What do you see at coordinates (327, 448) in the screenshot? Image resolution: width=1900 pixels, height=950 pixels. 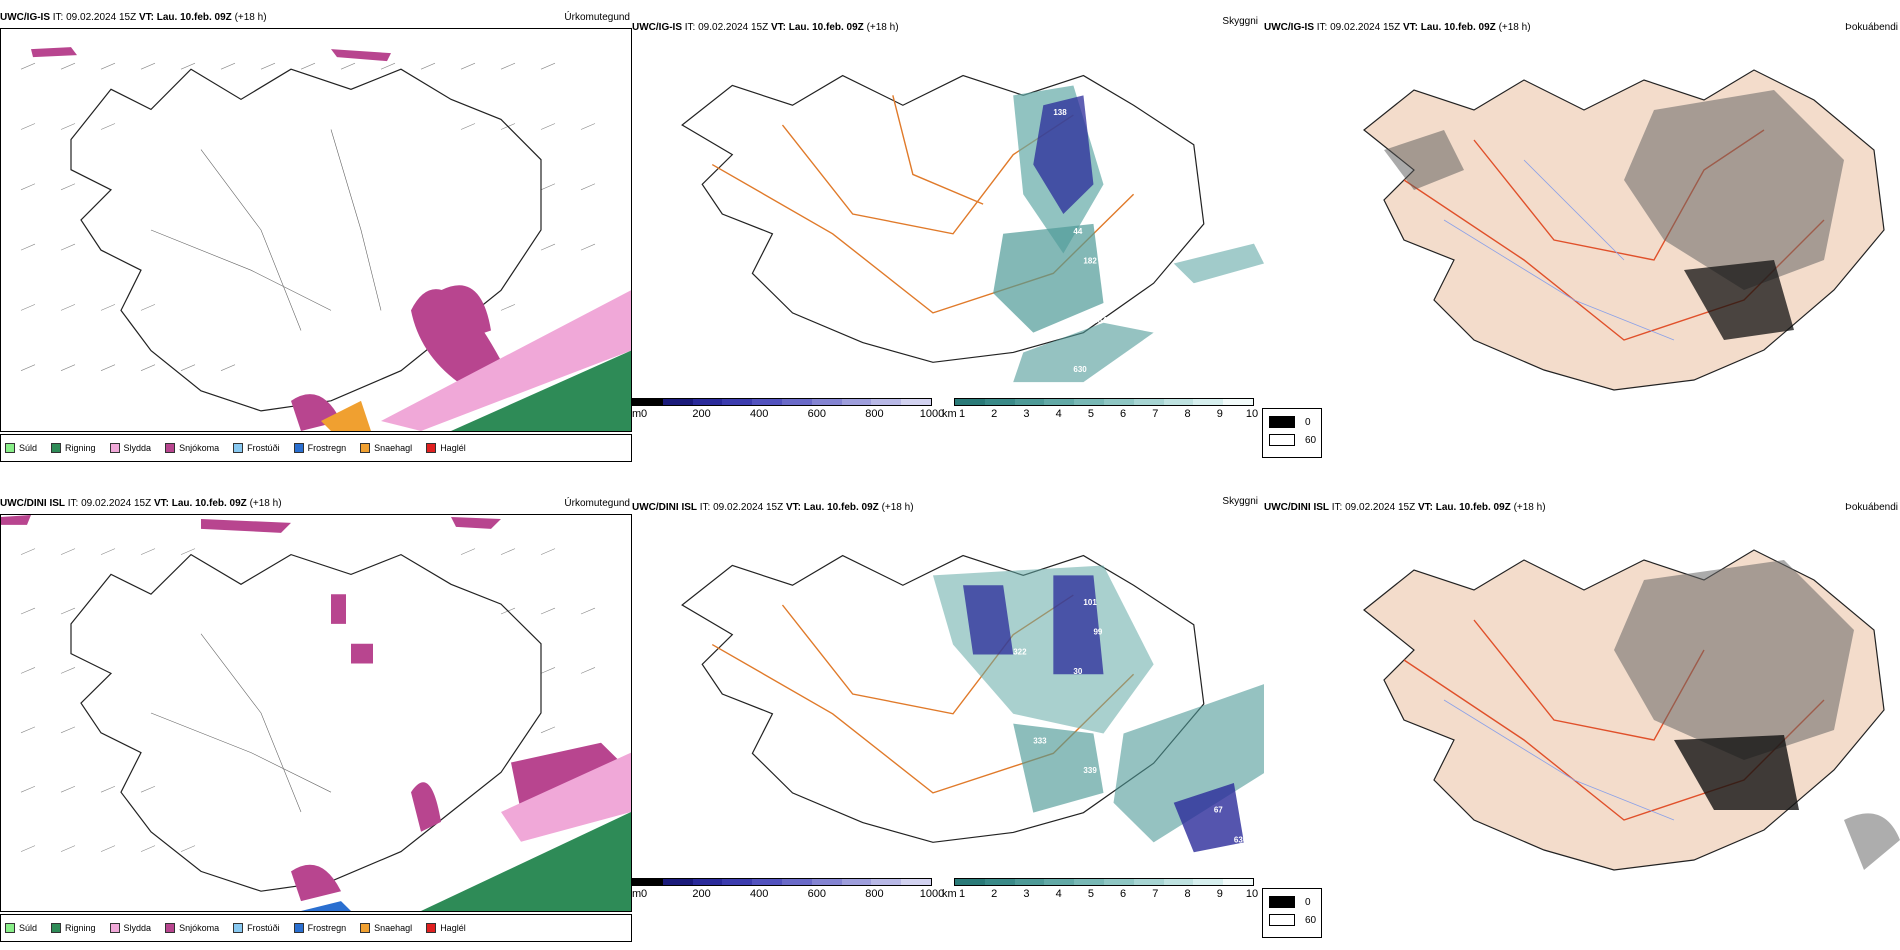 I see `legend-label: Frostregn` at bounding box center [327, 448].